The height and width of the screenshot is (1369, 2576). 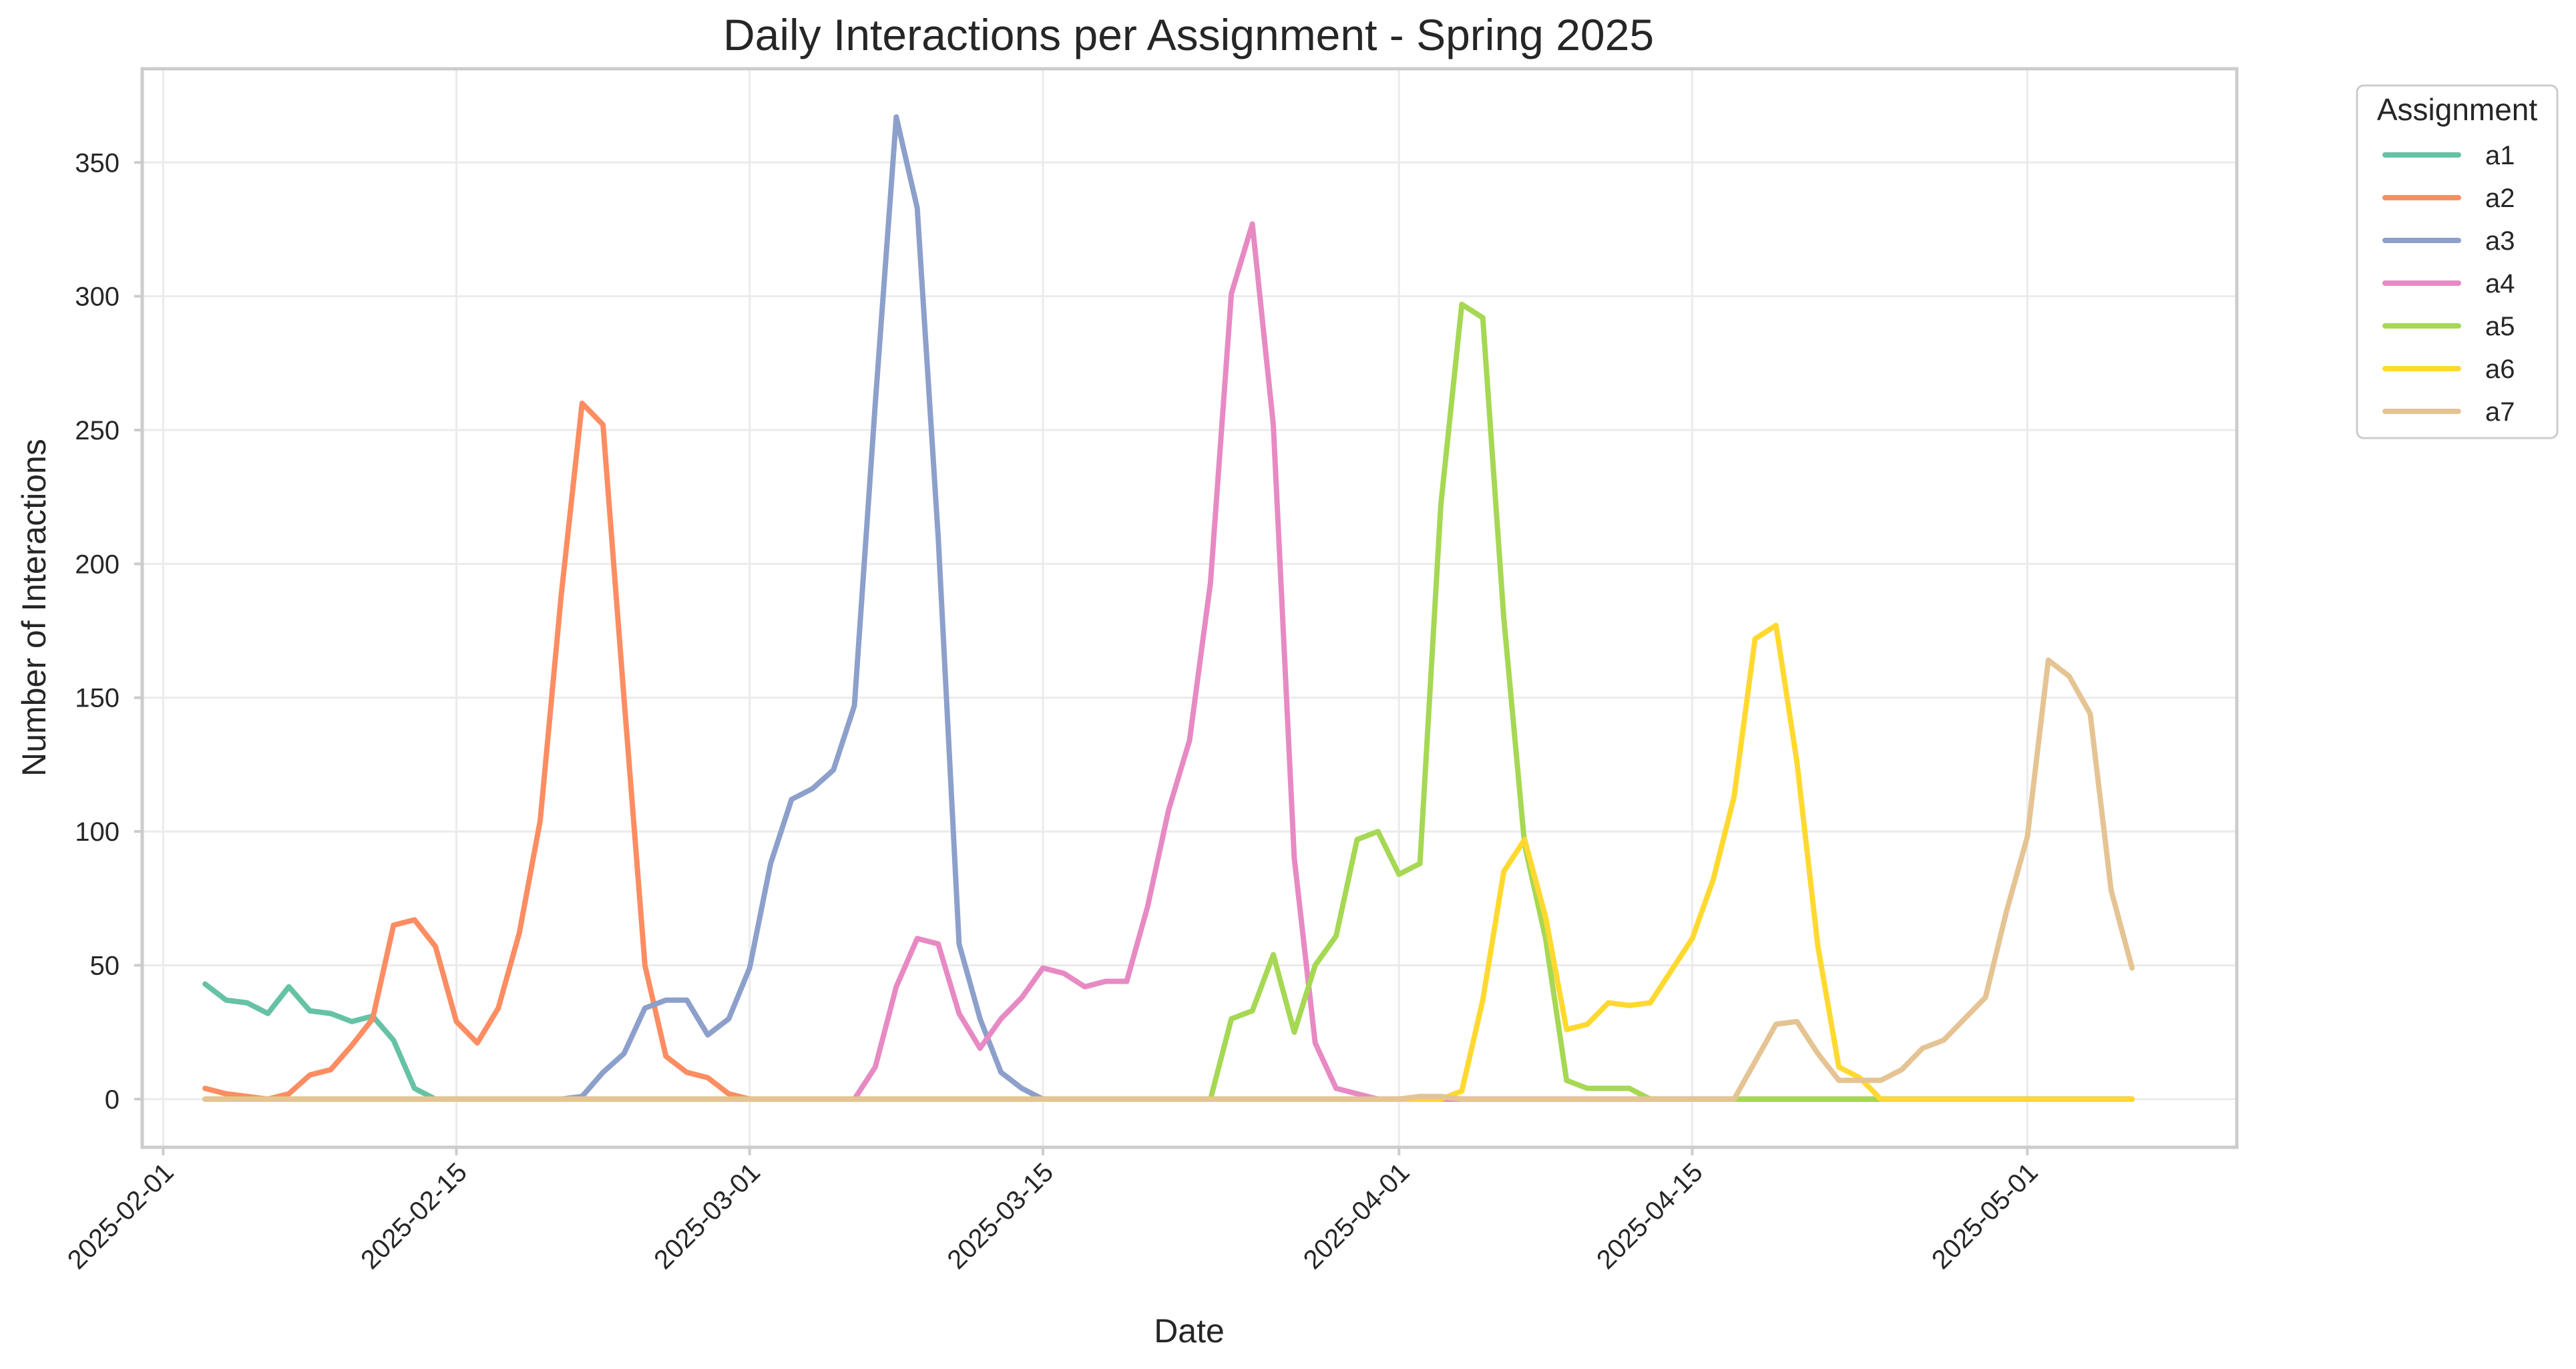 I want to click on legend-label-a2: a2, so click(x=2500, y=198).